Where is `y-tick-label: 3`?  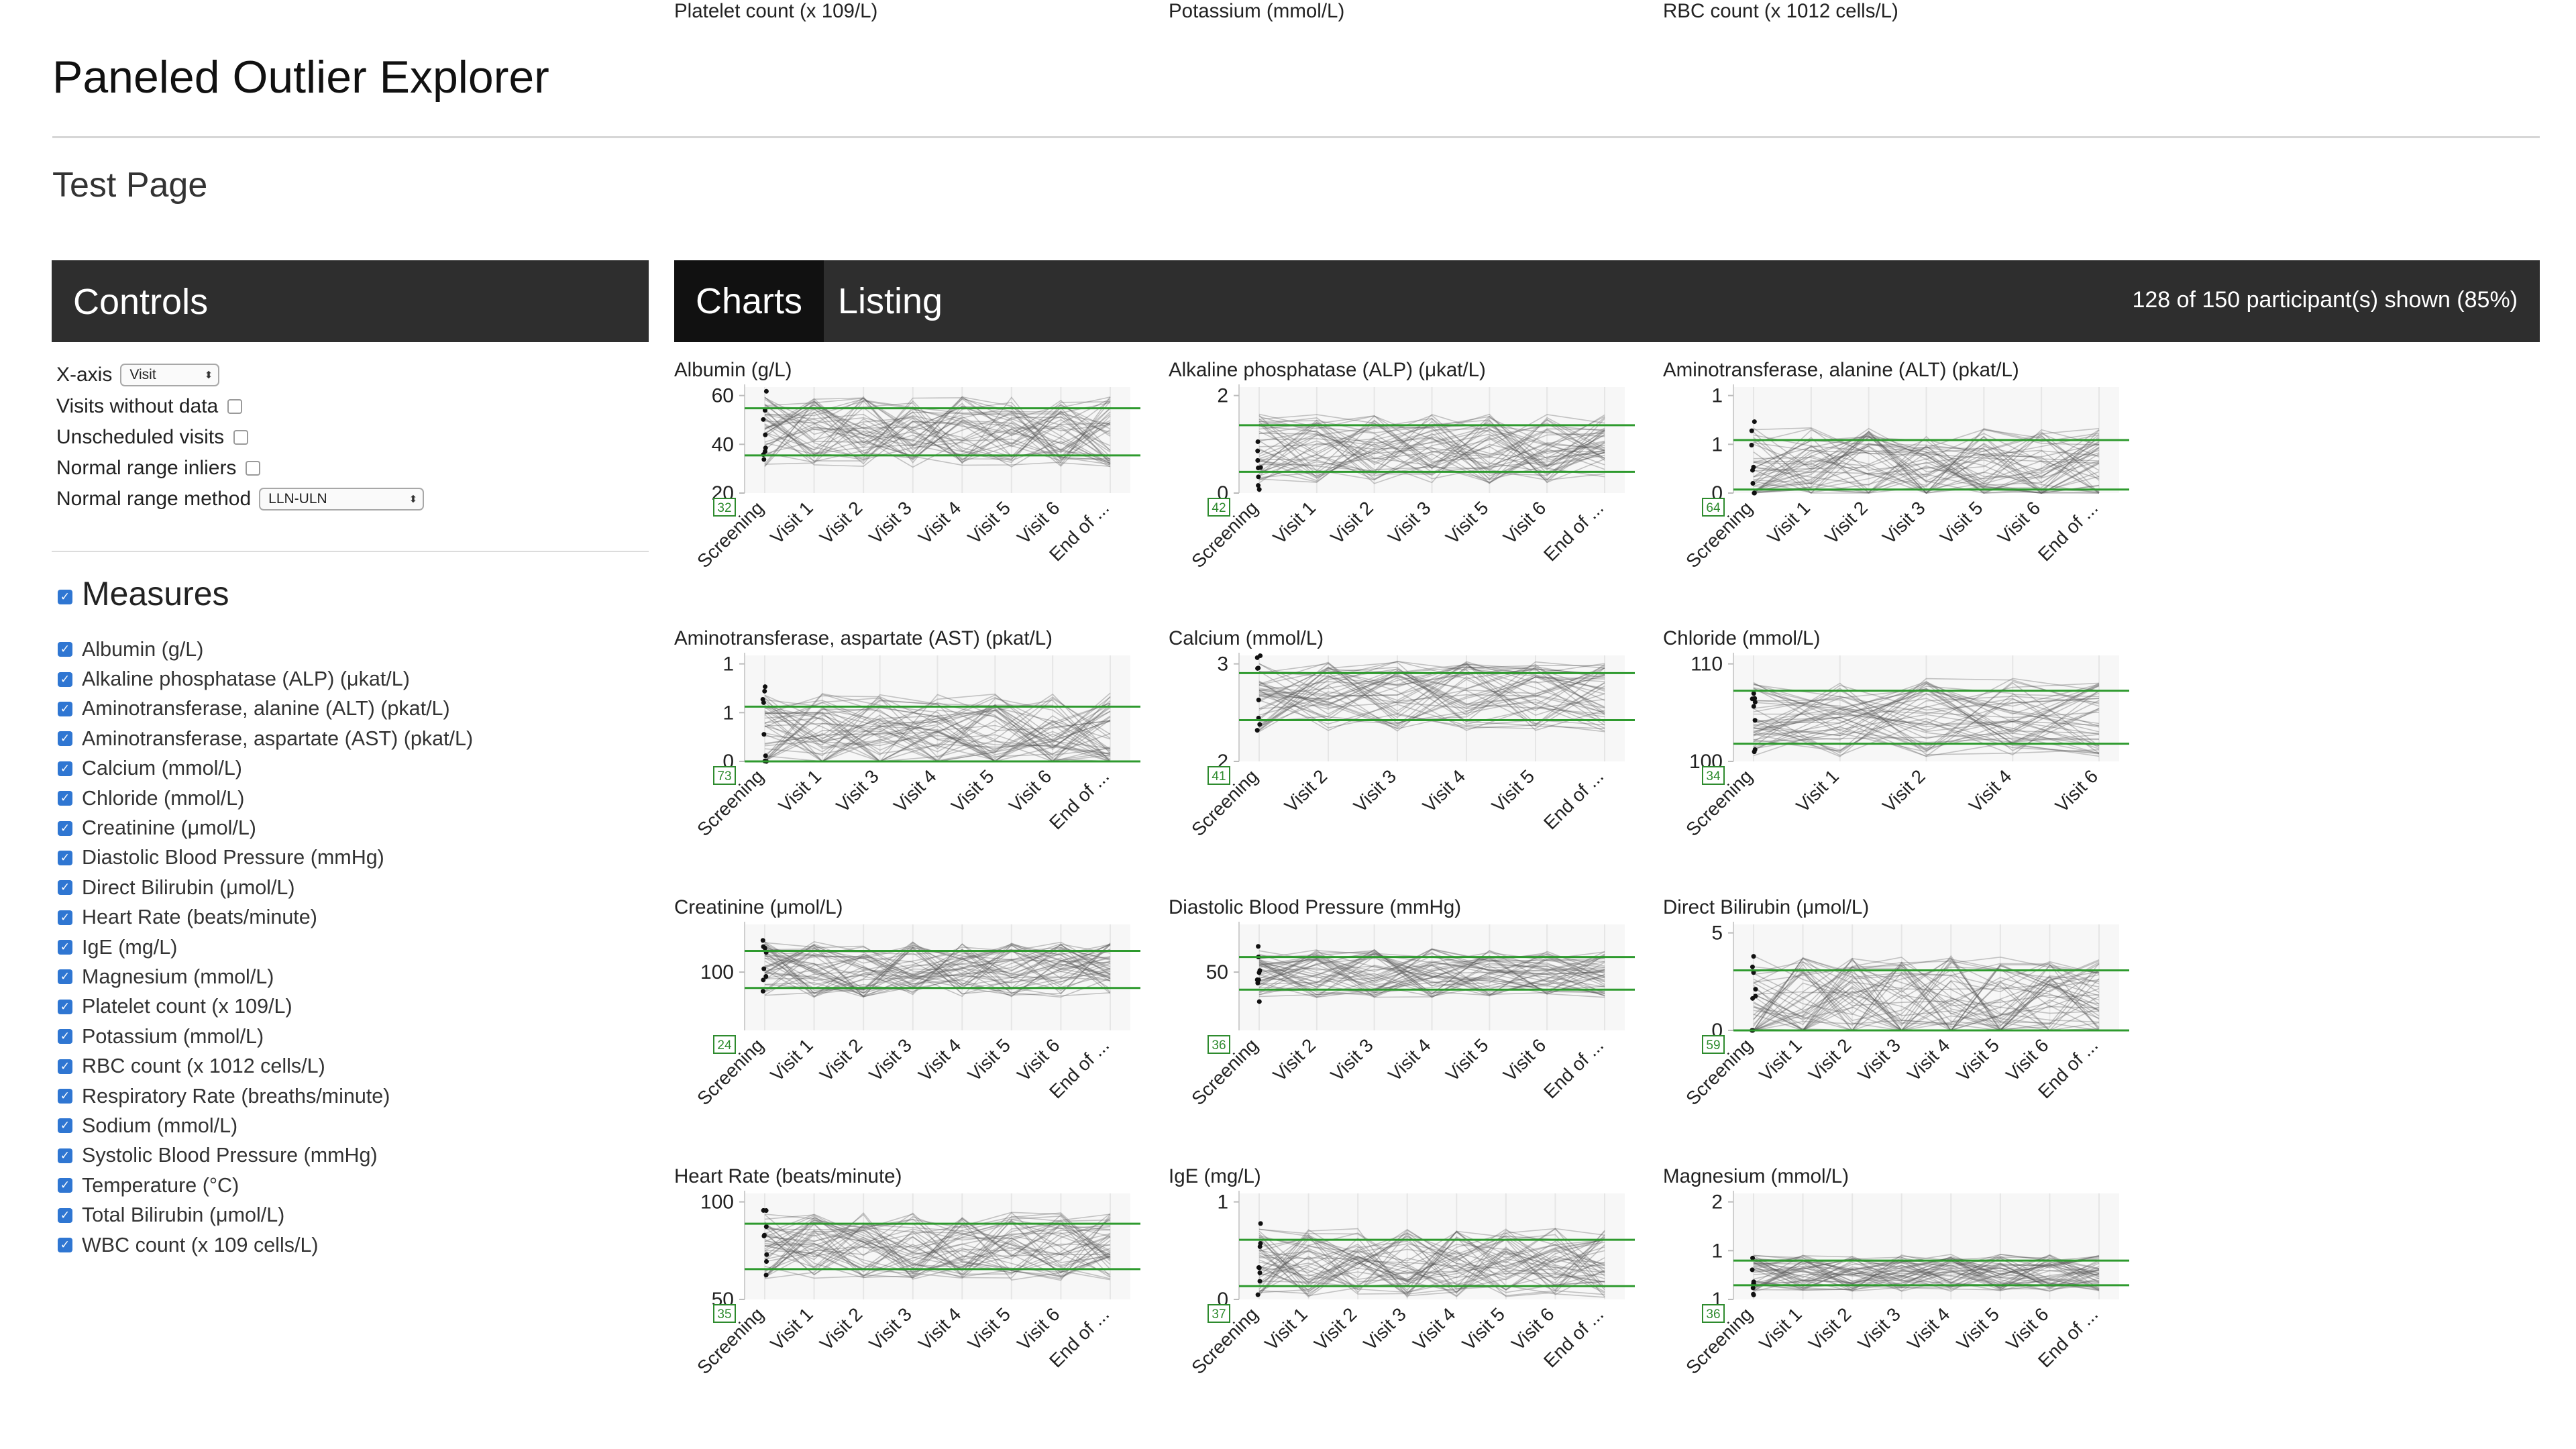 y-tick-label: 3 is located at coordinates (1222, 664).